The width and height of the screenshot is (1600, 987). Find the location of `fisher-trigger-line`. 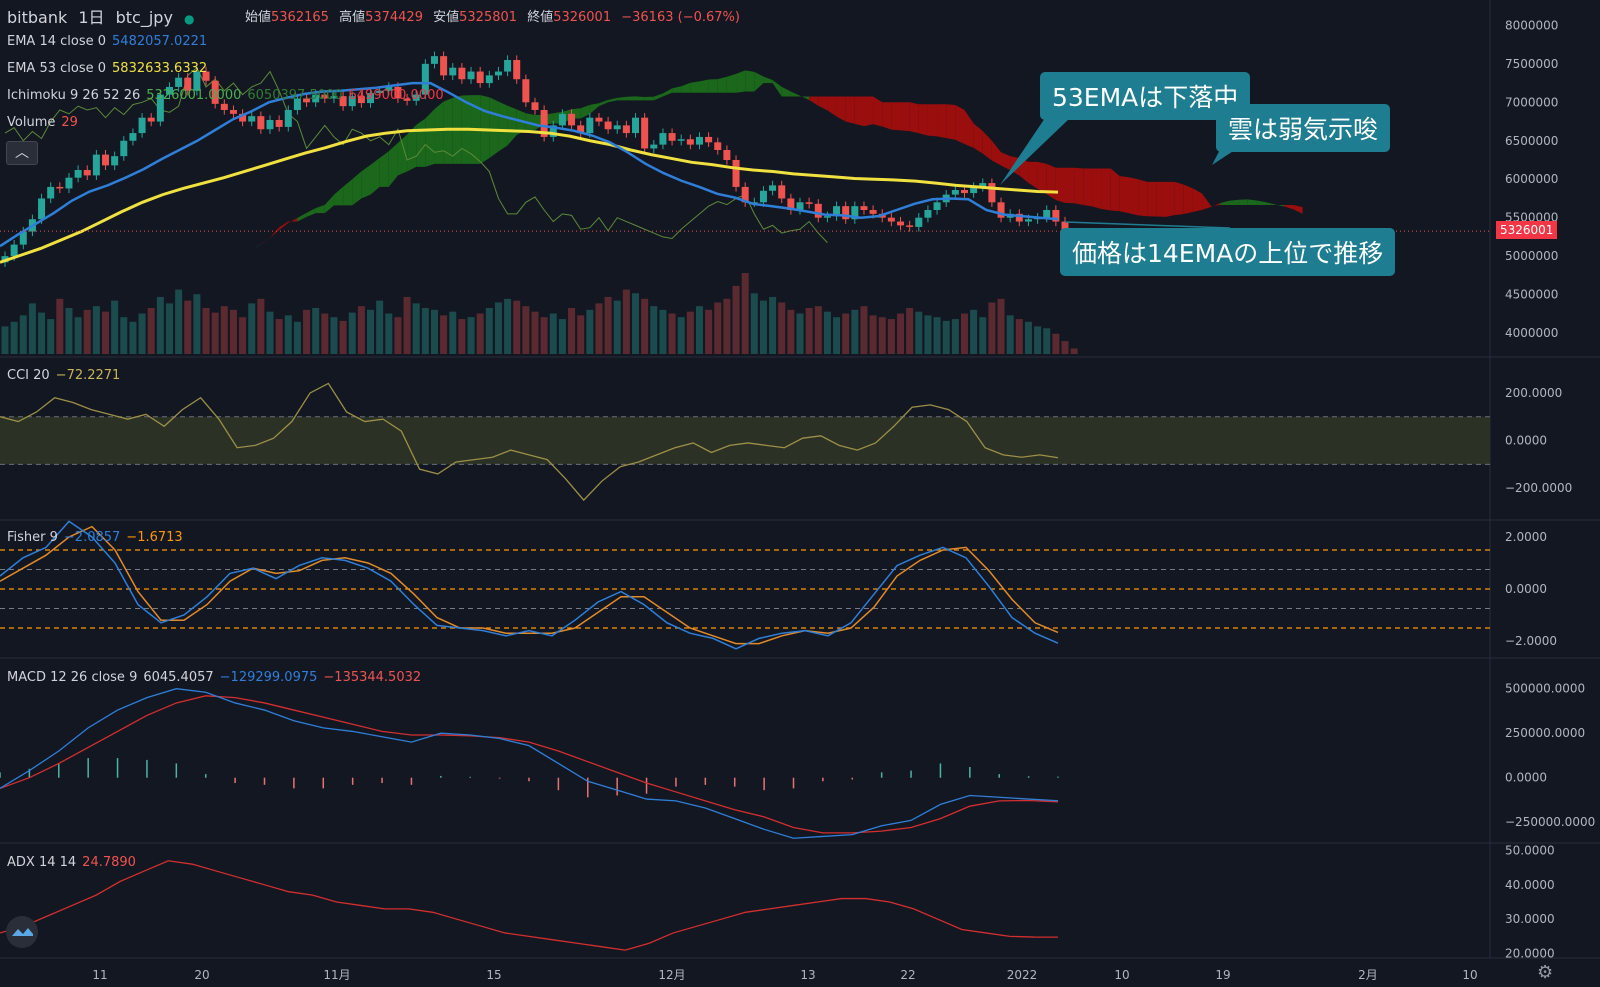

fisher-trigger-line is located at coordinates (529, 585).